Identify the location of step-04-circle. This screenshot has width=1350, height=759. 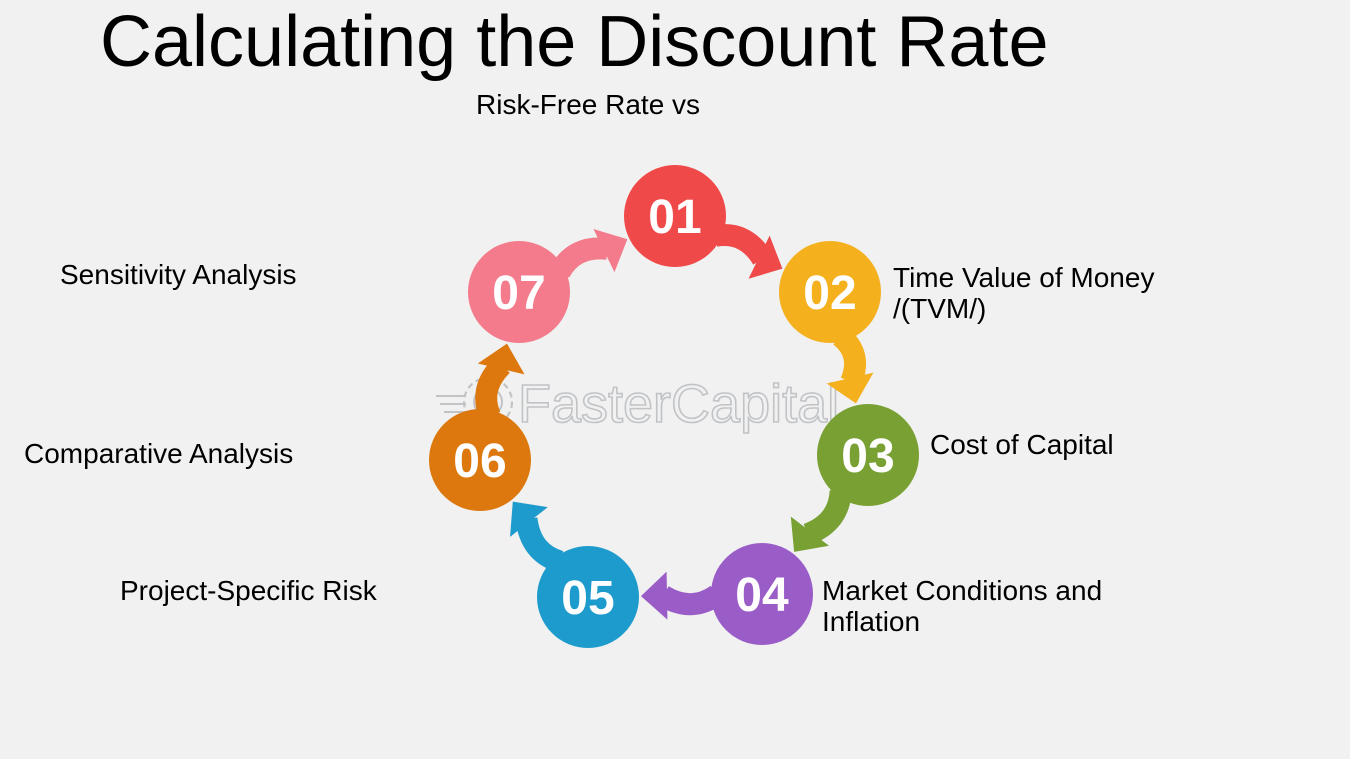
(762, 594).